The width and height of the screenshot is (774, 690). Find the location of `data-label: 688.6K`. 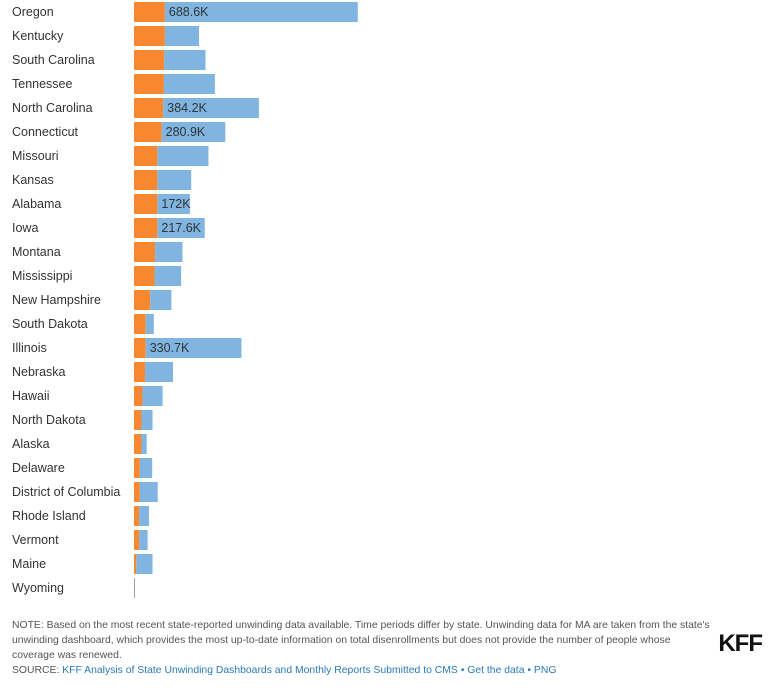

data-label: 688.6K is located at coordinates (189, 12).